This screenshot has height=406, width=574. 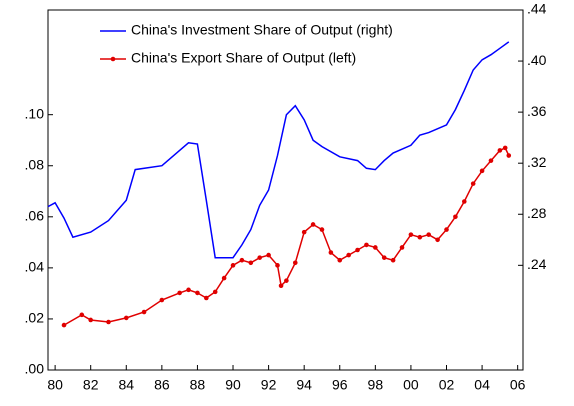 I want to click on y-tick-label: .04, so click(x=35, y=267).